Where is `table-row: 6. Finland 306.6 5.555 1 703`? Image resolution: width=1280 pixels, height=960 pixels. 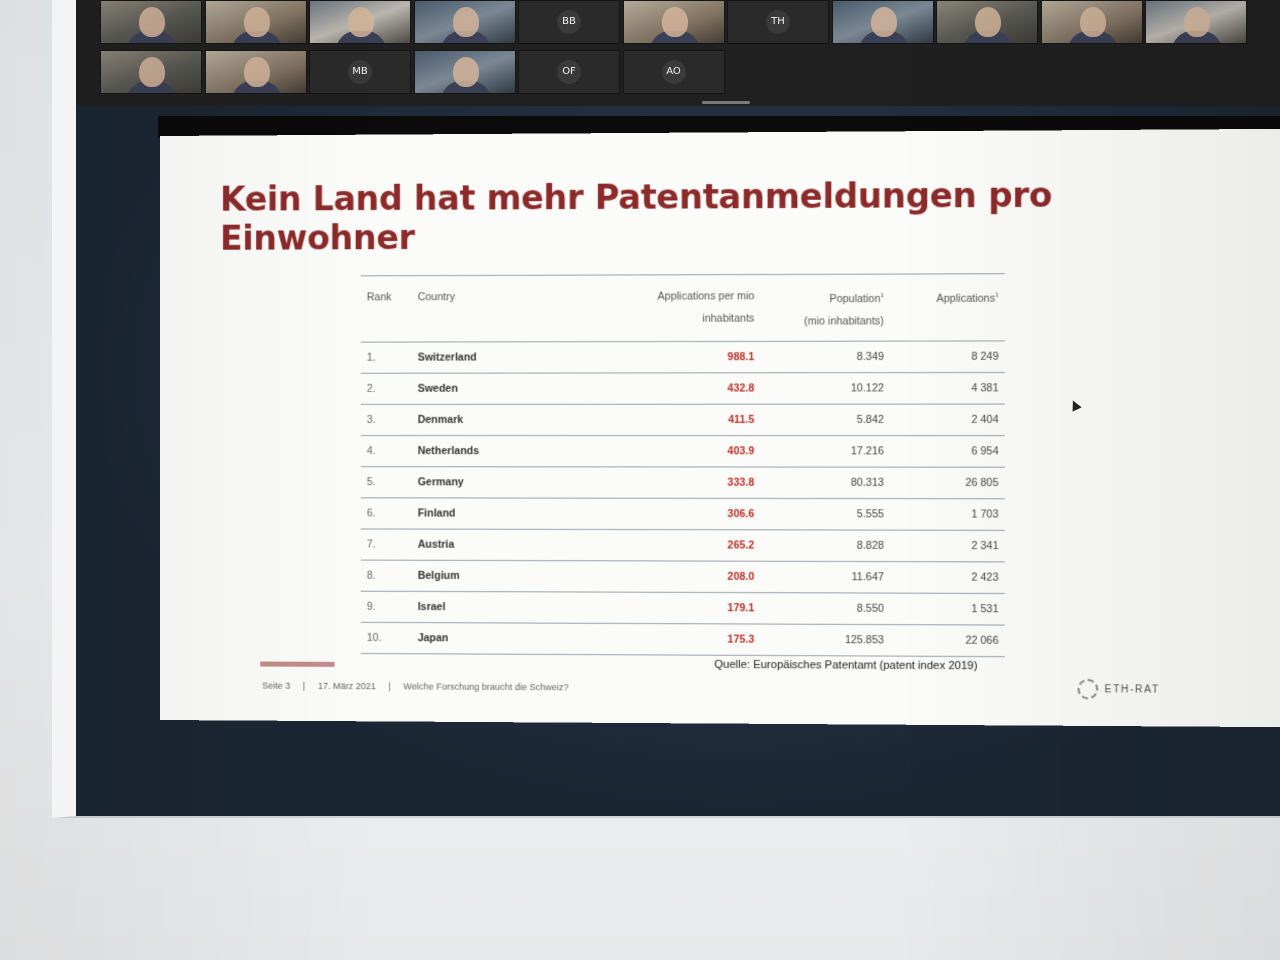 table-row: 6. Finland 306.6 5.555 1 703 is located at coordinates (683, 513).